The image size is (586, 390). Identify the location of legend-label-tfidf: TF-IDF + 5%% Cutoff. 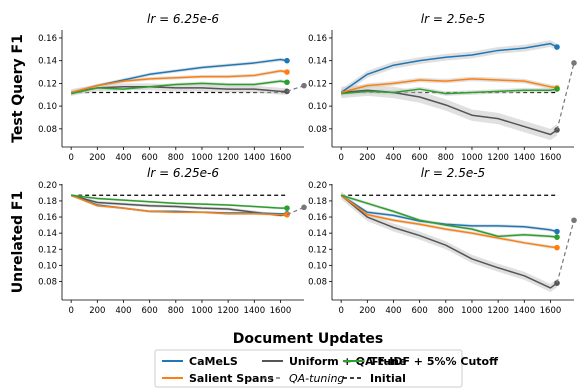
(434, 361).